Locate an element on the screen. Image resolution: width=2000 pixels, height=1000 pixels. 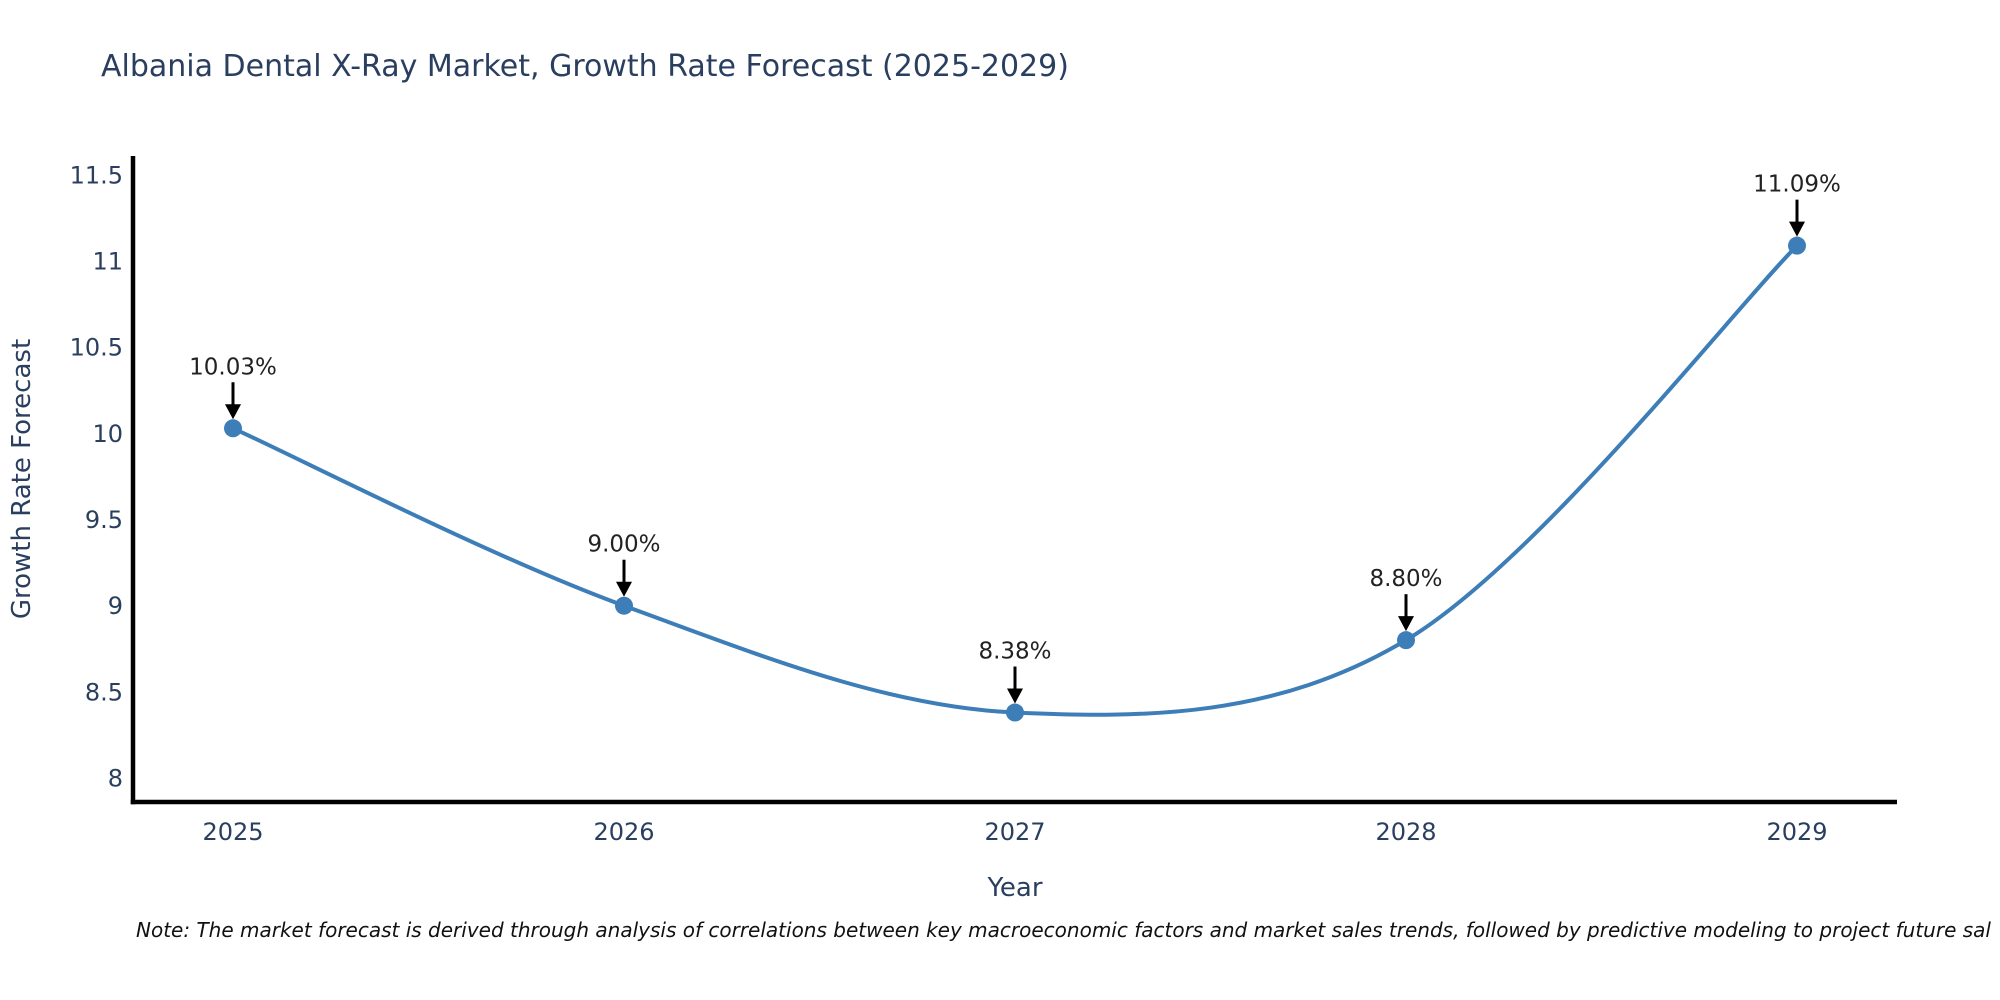
data-point-label: 10.03% is located at coordinates (233, 367).